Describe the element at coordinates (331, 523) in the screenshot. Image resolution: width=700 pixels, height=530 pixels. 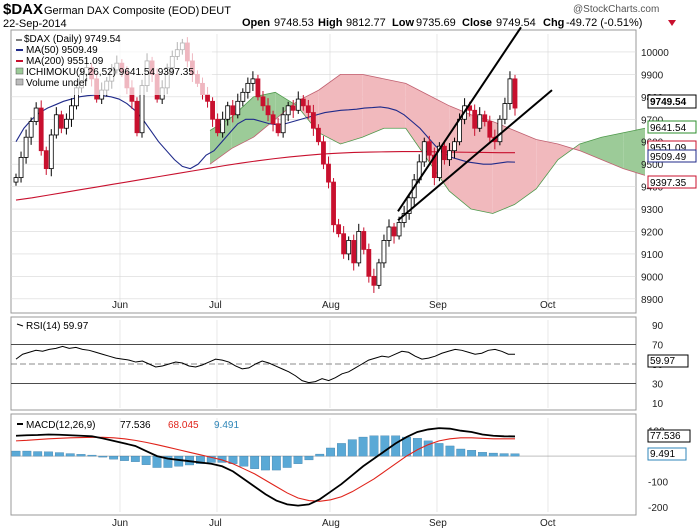
I see `month-label-bottom: Aug` at that location.